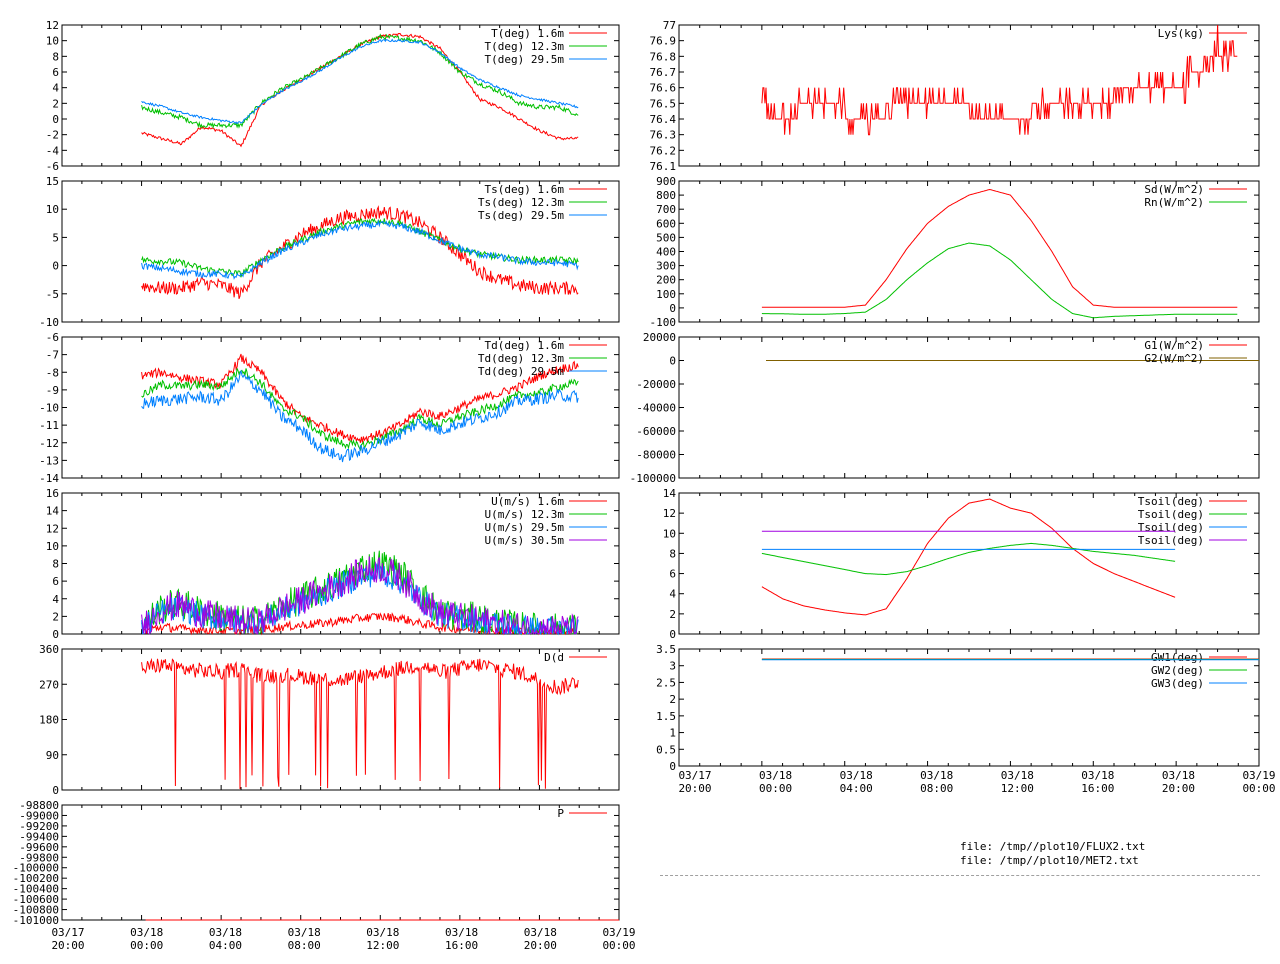  What do you see at coordinates (521, 215) in the screenshot?
I see `legend-label: Ts(deg) 29.5m` at bounding box center [521, 215].